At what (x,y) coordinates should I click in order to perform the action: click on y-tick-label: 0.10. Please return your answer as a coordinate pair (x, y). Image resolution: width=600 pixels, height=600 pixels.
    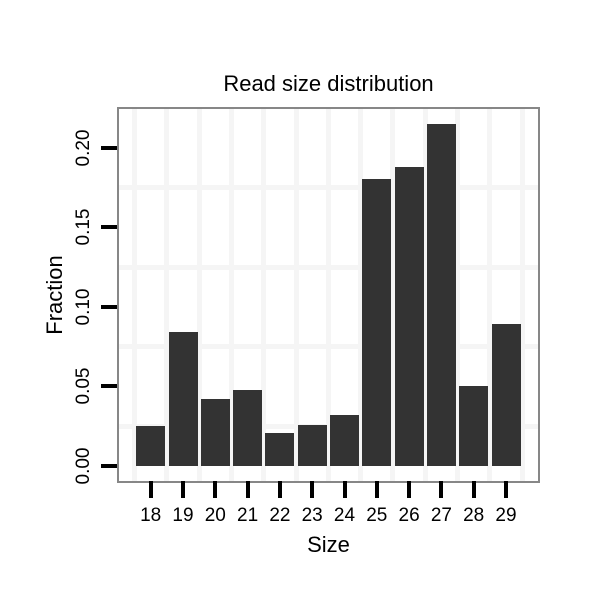
    Looking at the image, I should click on (83, 307).